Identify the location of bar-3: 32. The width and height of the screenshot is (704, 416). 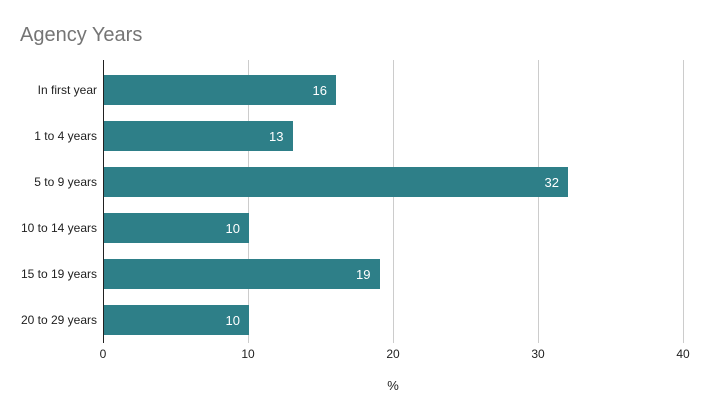
(336, 182).